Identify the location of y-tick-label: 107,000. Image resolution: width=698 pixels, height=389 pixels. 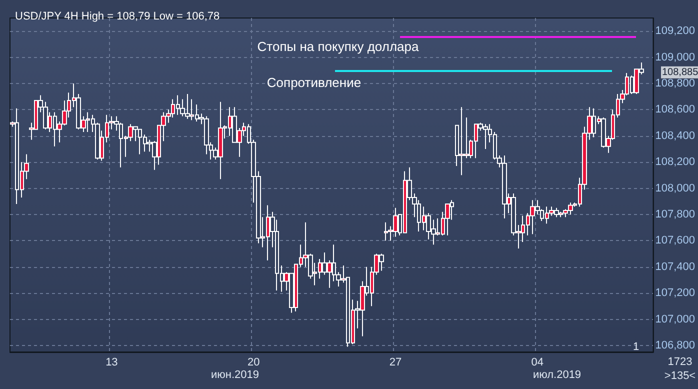
(675, 319).